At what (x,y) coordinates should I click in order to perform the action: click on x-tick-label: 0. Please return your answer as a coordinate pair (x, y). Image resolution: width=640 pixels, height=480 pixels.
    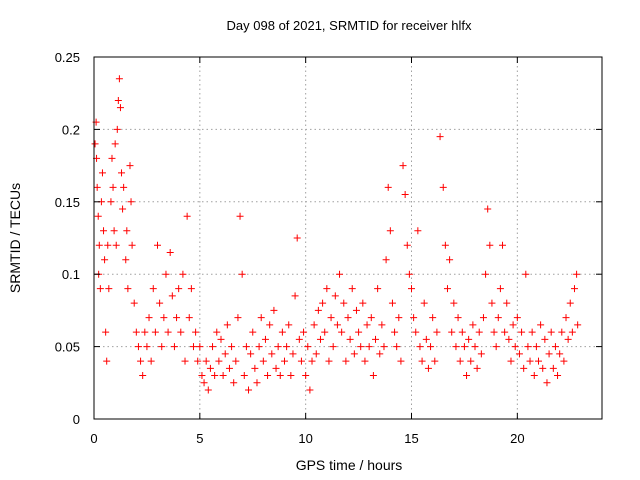
    Looking at the image, I should click on (93, 438).